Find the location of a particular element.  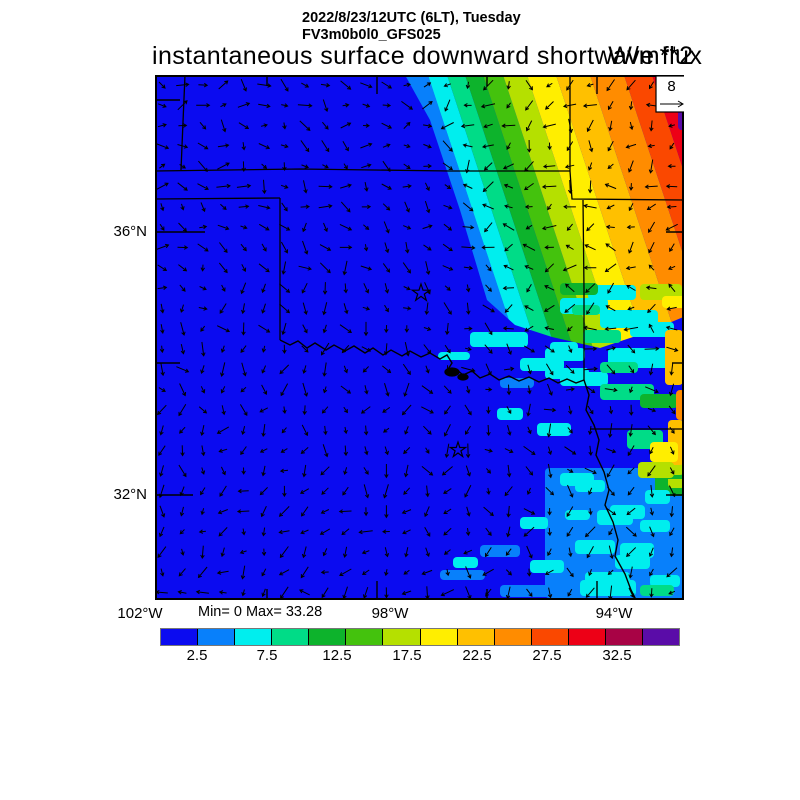

colorbar-tick-label: 17.5 is located at coordinates (407, 655).